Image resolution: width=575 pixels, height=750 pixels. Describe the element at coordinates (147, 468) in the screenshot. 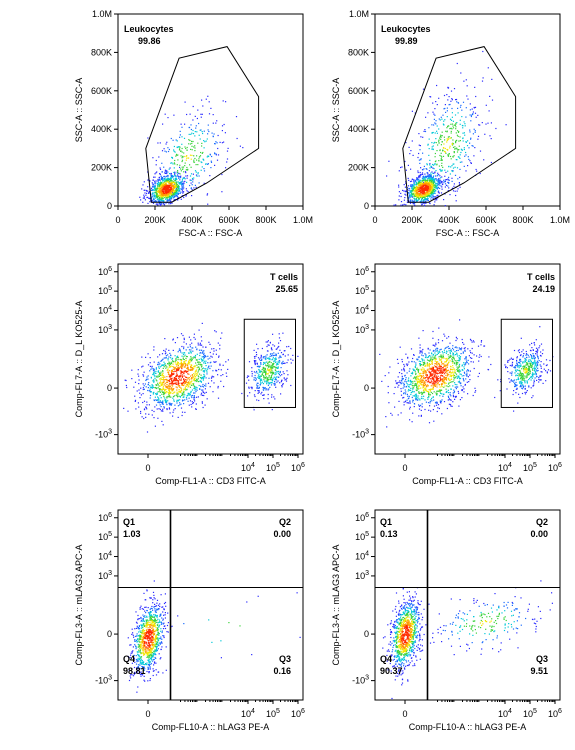

I see `tick-label: 0` at that location.